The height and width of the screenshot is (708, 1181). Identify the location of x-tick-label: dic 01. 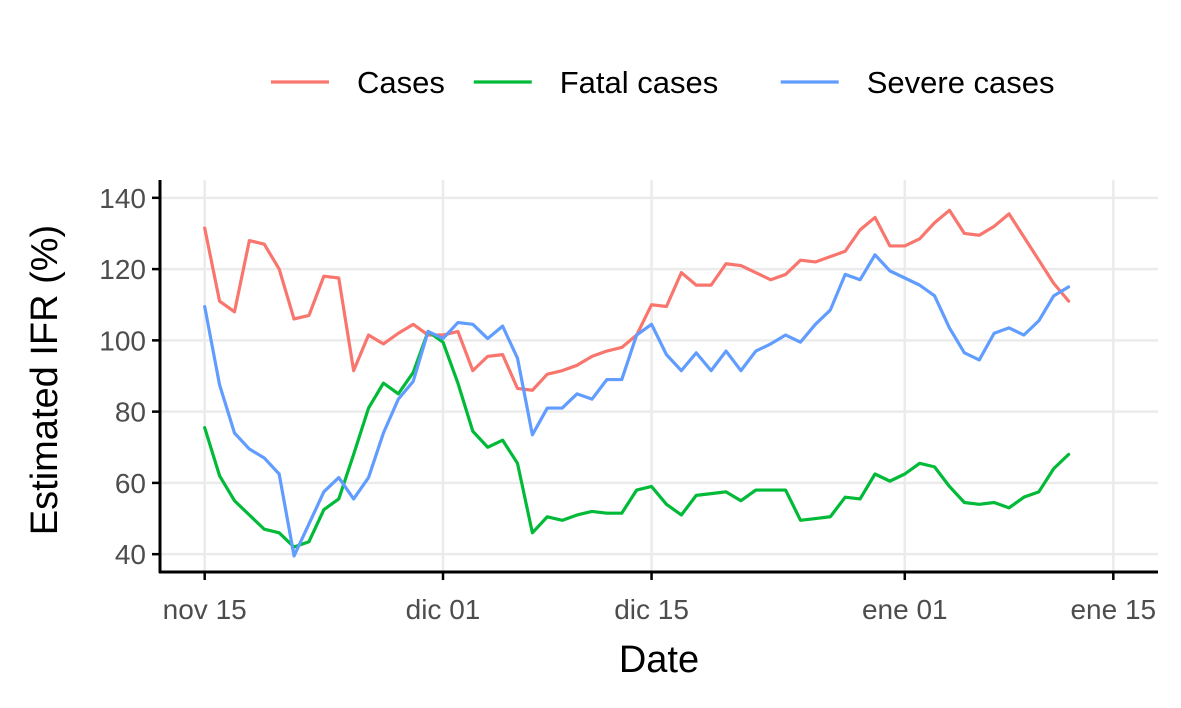
(443, 609).